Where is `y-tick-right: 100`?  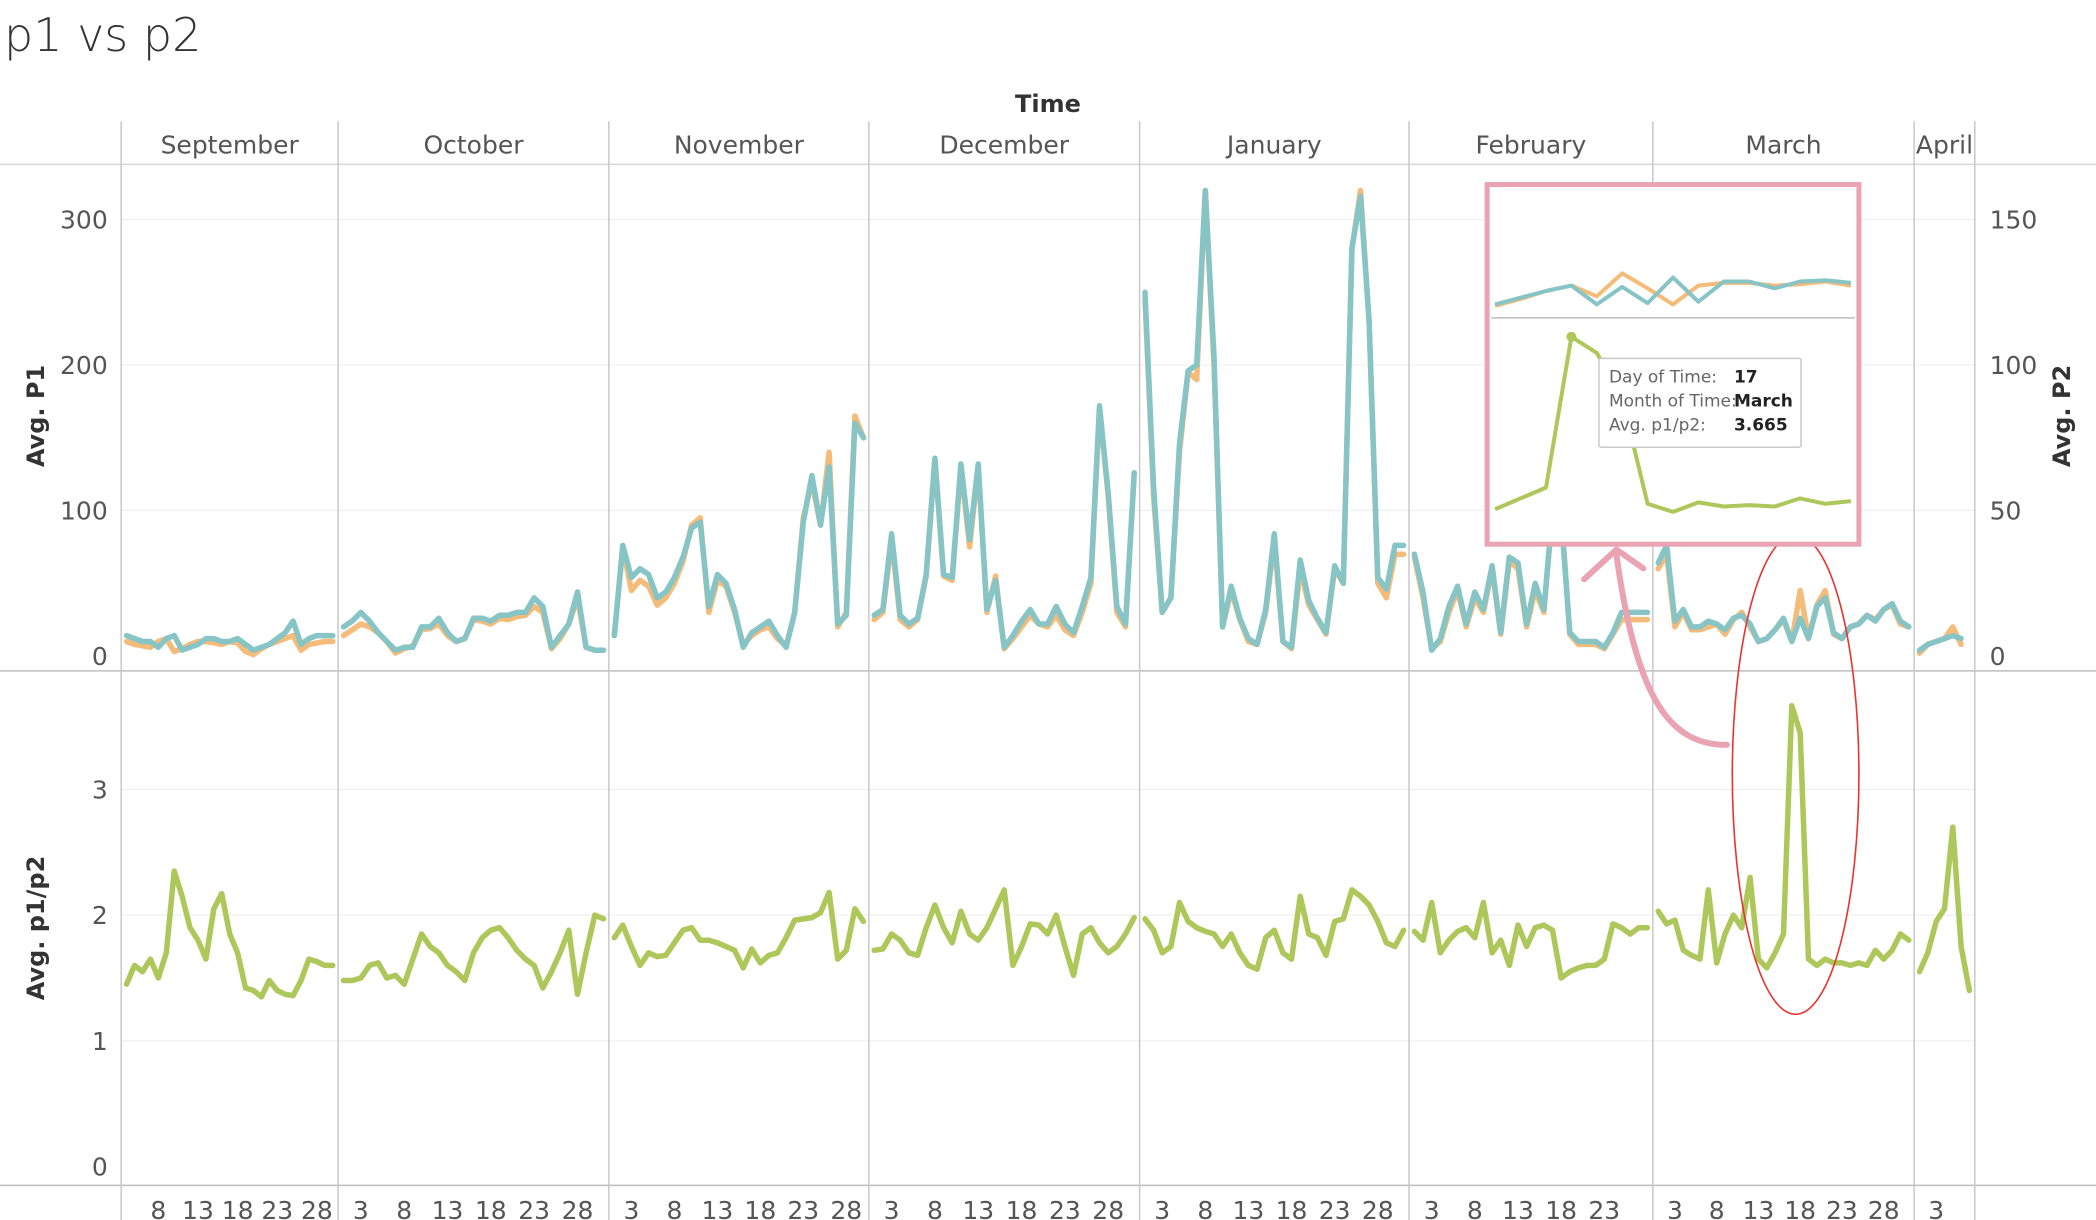 y-tick-right: 100 is located at coordinates (2014, 365).